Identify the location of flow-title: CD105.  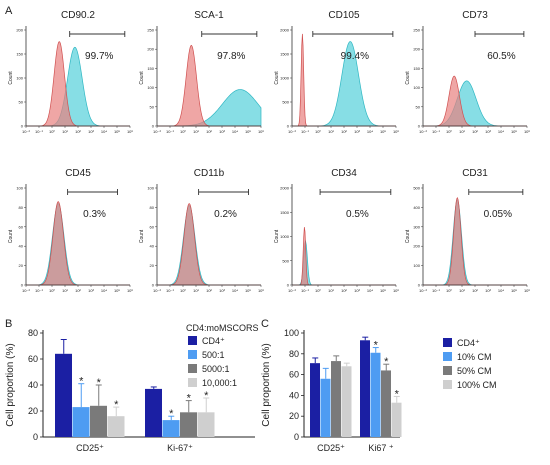
(344, 15).